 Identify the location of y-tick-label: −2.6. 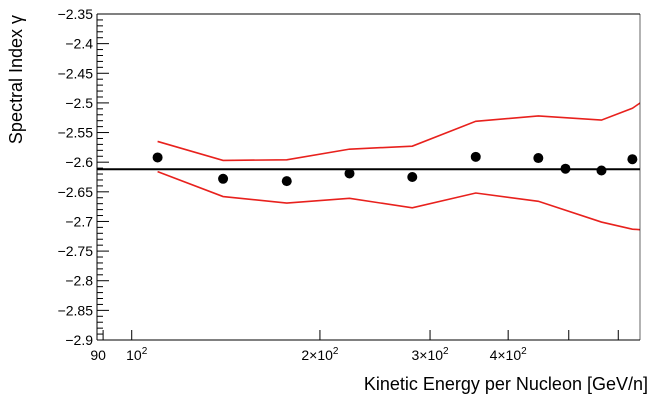
(79, 162).